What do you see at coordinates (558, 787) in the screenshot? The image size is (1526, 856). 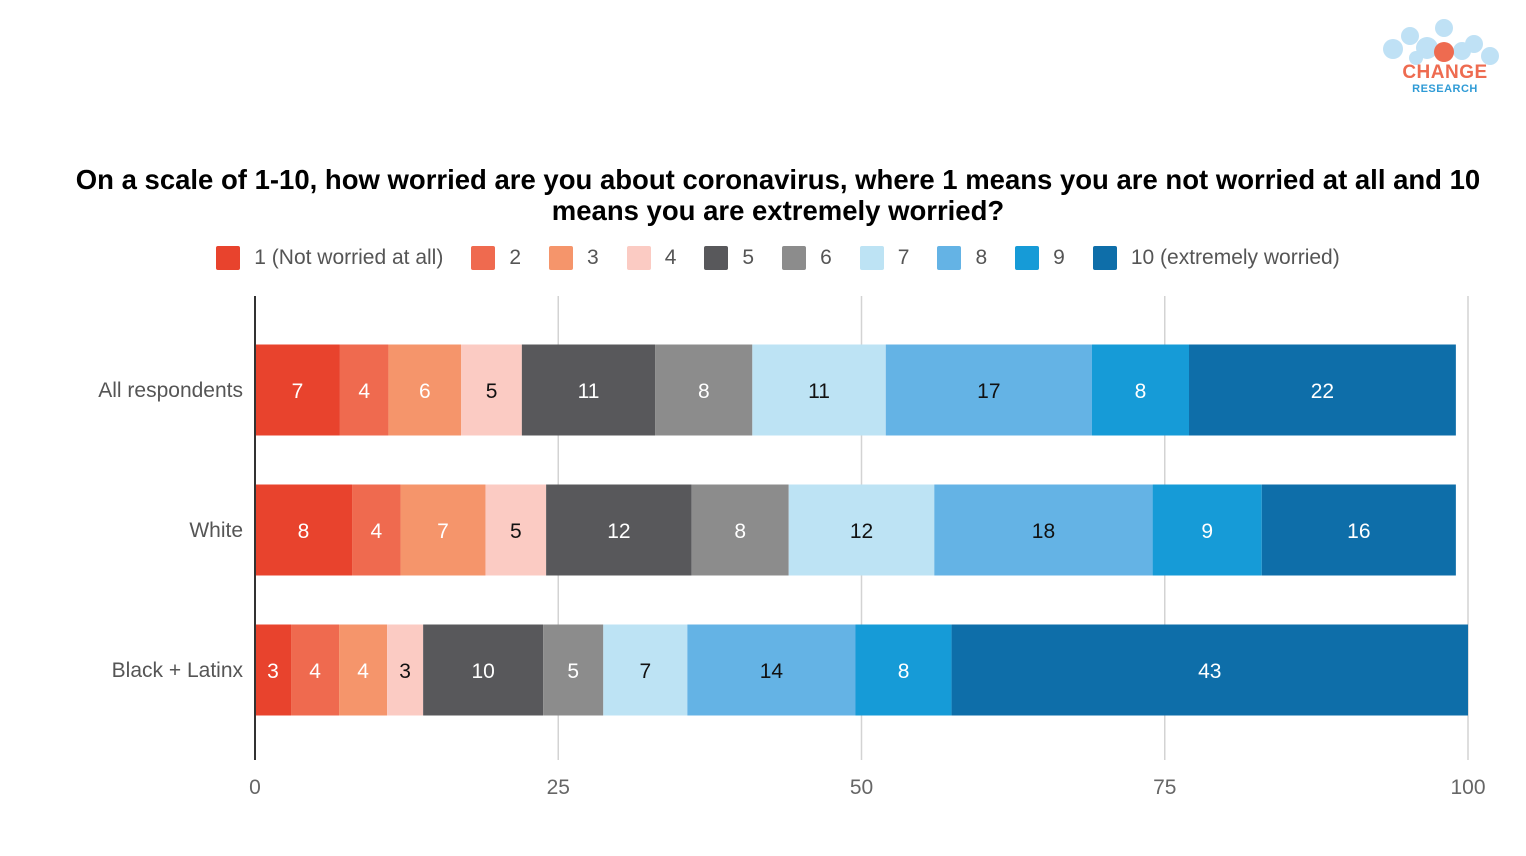 I see `x-tick-label: 25` at bounding box center [558, 787].